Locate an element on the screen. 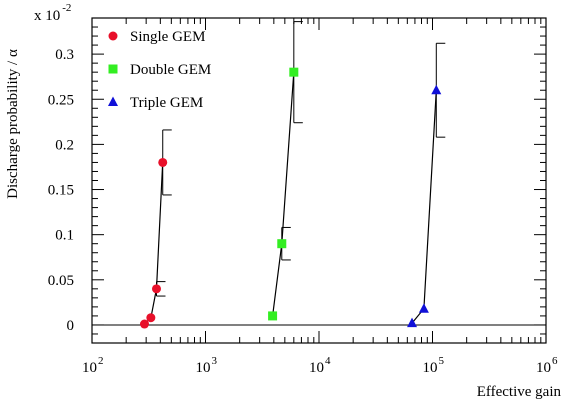 The height and width of the screenshot is (408, 570). fit-line-circle is located at coordinates (154, 243).